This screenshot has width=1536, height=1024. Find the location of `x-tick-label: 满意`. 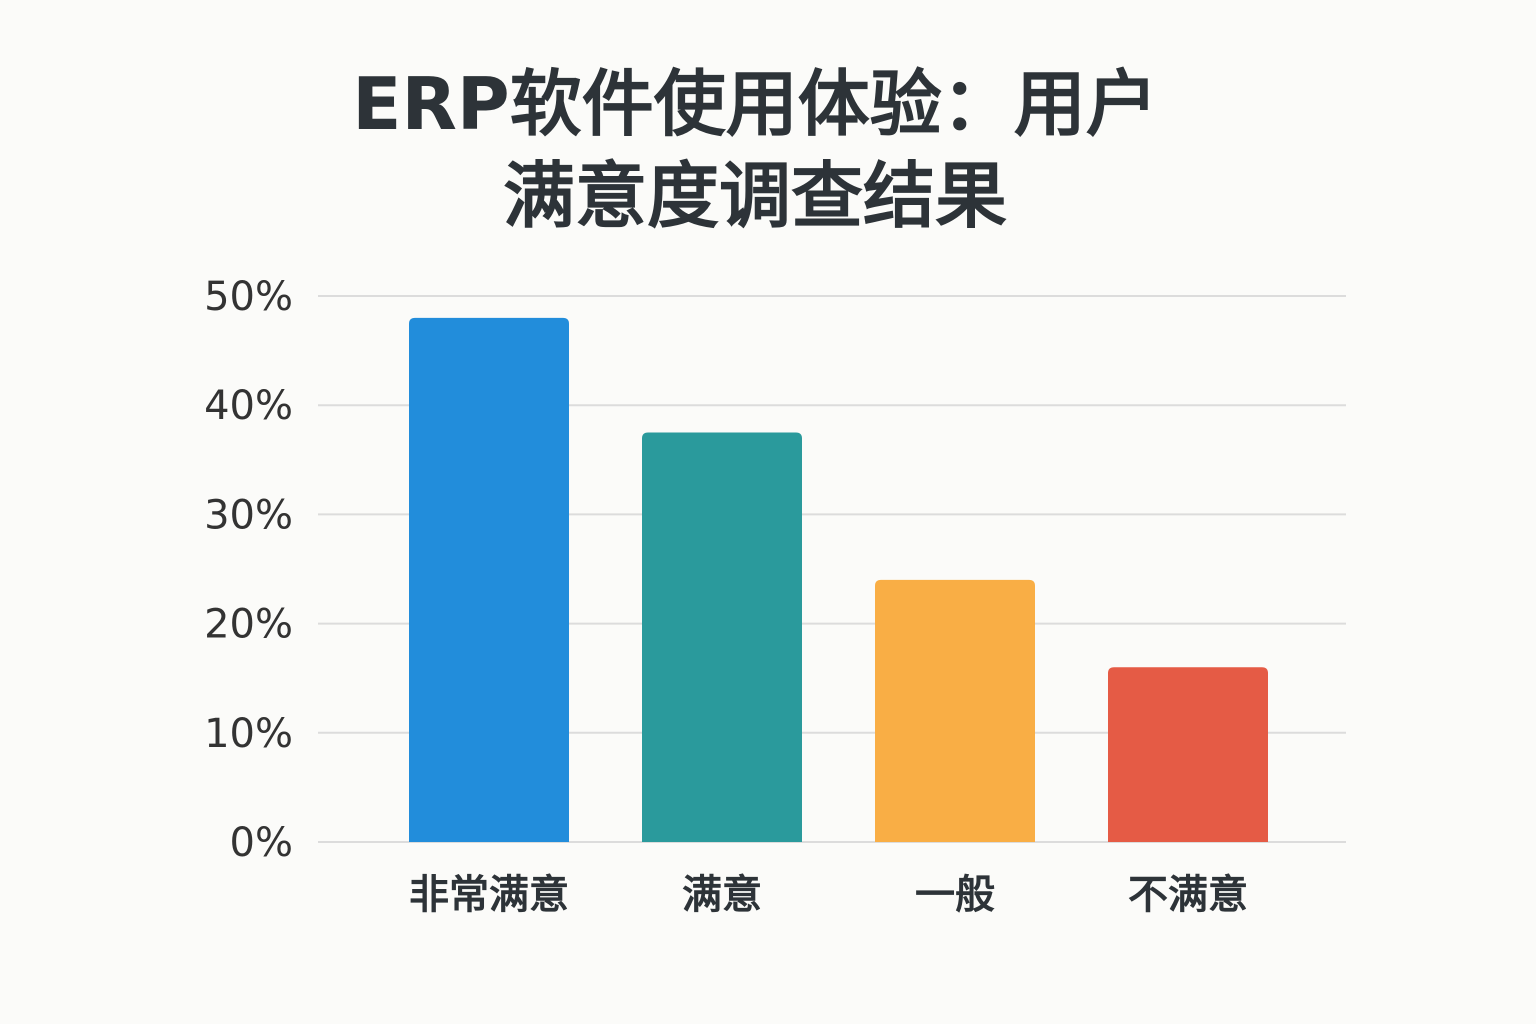

x-tick-label: 满意 is located at coordinates (722, 895).